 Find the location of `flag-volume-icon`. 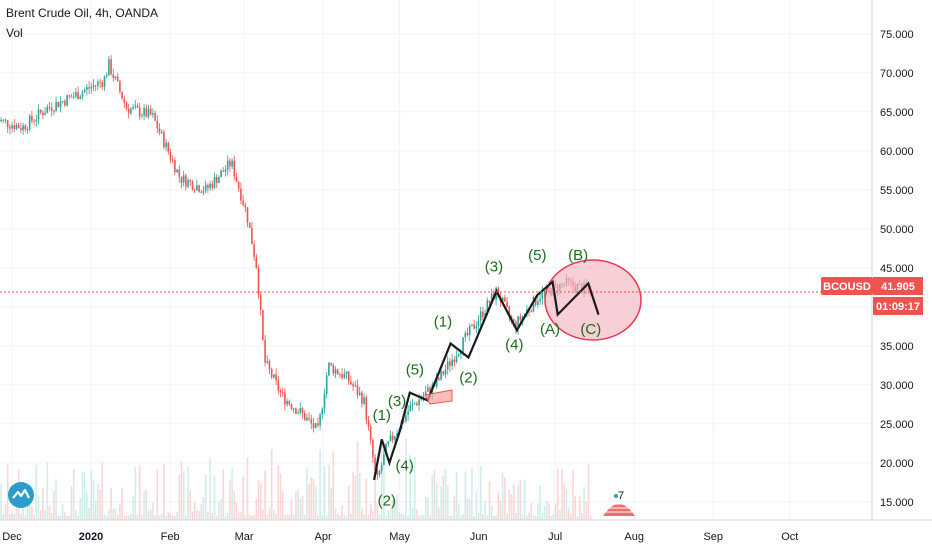

flag-volume-icon is located at coordinates (619, 505).